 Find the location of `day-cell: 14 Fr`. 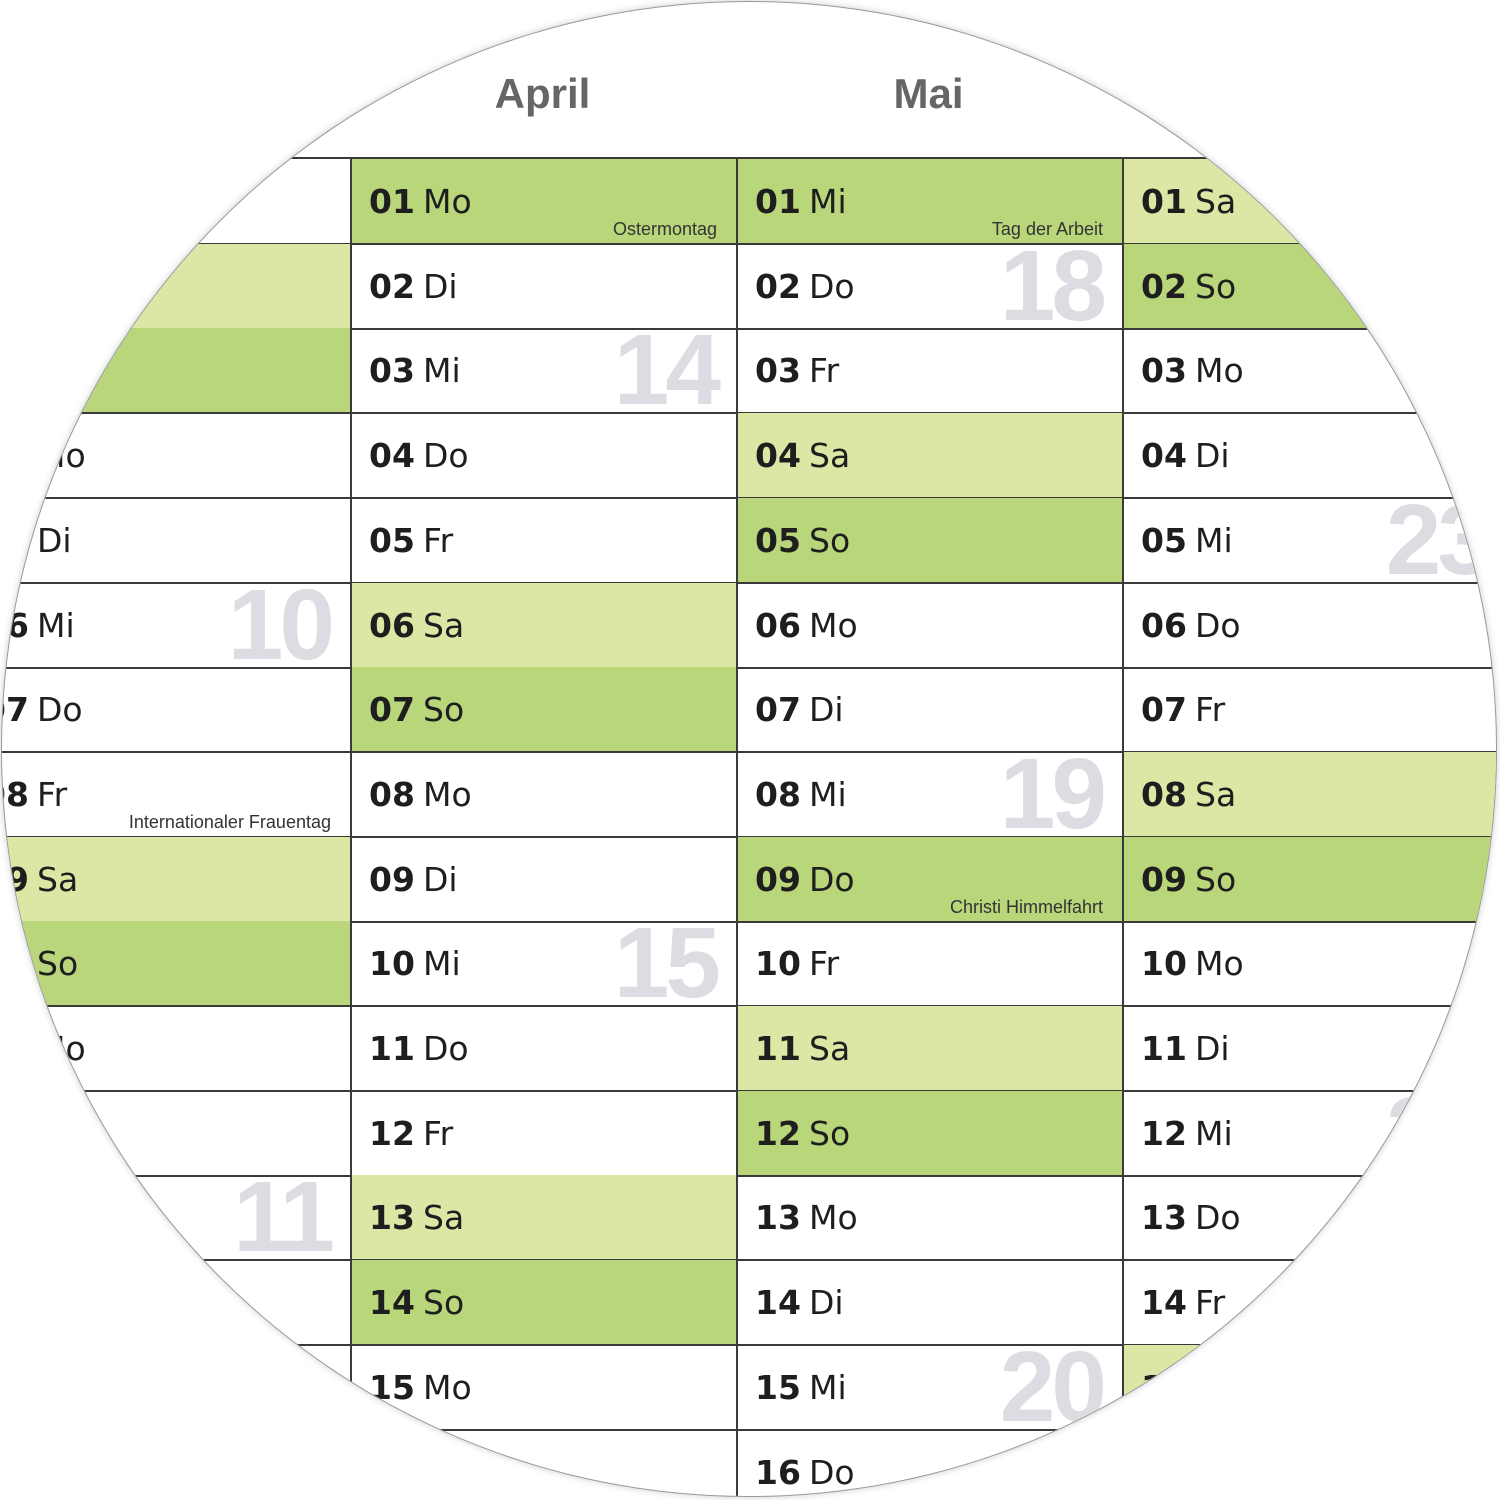

day-cell: 14 Fr is located at coordinates (1310, 1303).